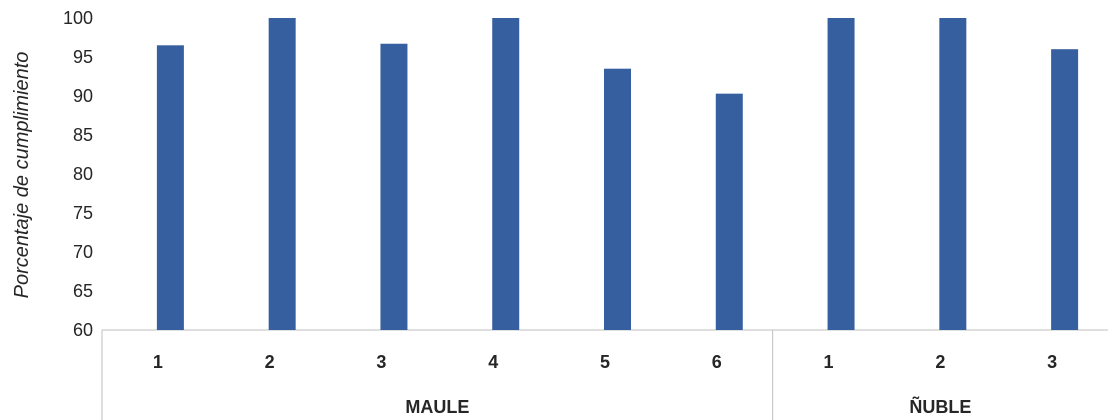 This screenshot has height=420, width=1110. What do you see at coordinates (83, 57) in the screenshot?
I see `y-tick-label: 95` at bounding box center [83, 57].